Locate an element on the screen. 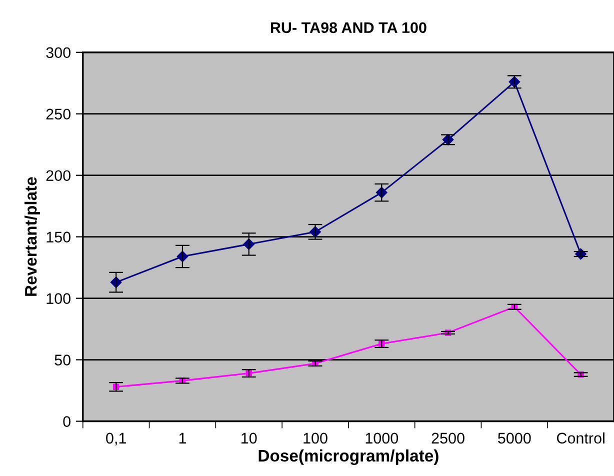 Image resolution: width=614 pixels, height=476 pixels. y-tick-label: 0 is located at coordinates (66, 421).